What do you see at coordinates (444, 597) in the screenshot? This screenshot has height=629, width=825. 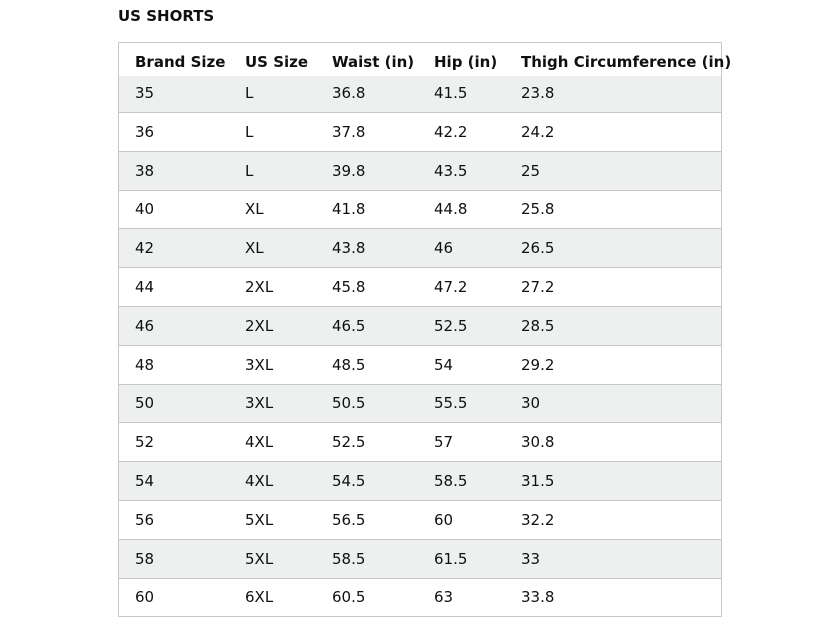 I see `table-cell: 63` at bounding box center [444, 597].